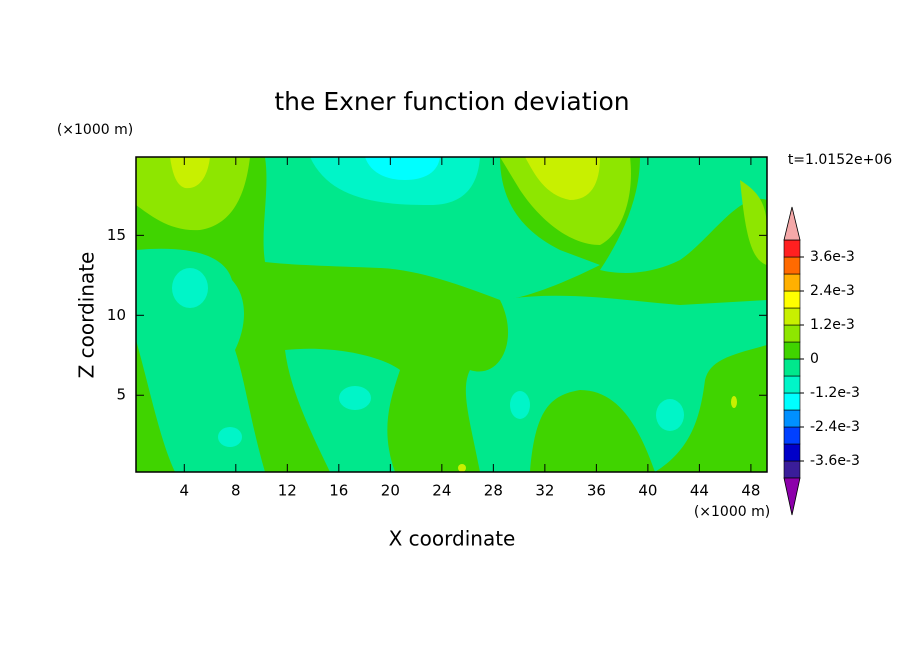  I want to click on y-unit: (×1000 m), so click(95, 130).